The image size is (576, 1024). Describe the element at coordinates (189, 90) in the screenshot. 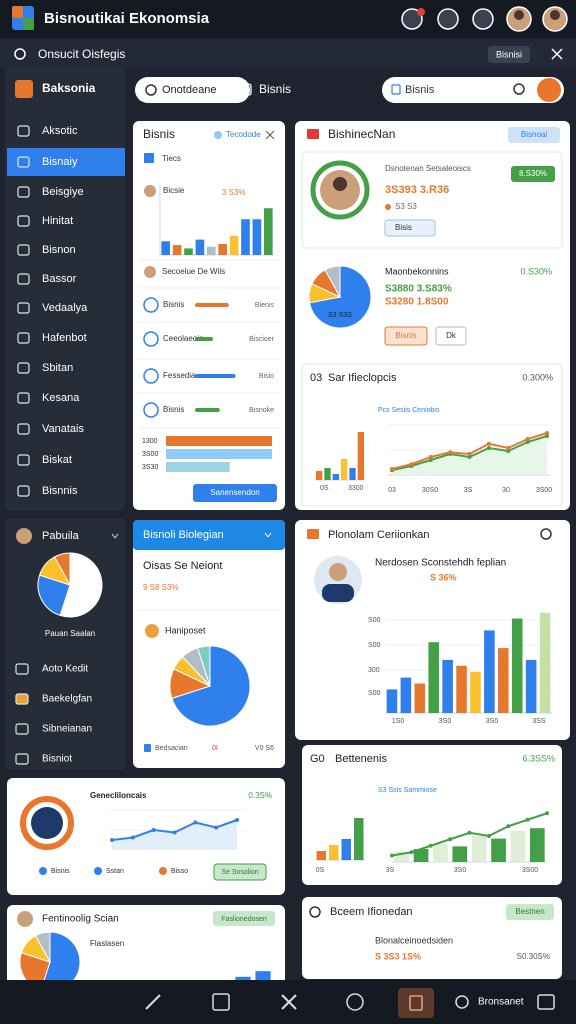

I see `tab-label: Onotdeane` at that location.